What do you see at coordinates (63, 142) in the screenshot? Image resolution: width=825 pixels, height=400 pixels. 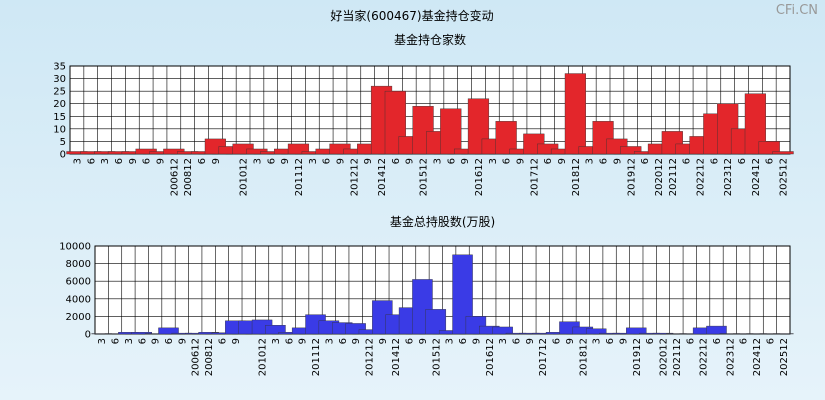 I see `y-tick-label: 5` at bounding box center [63, 142].